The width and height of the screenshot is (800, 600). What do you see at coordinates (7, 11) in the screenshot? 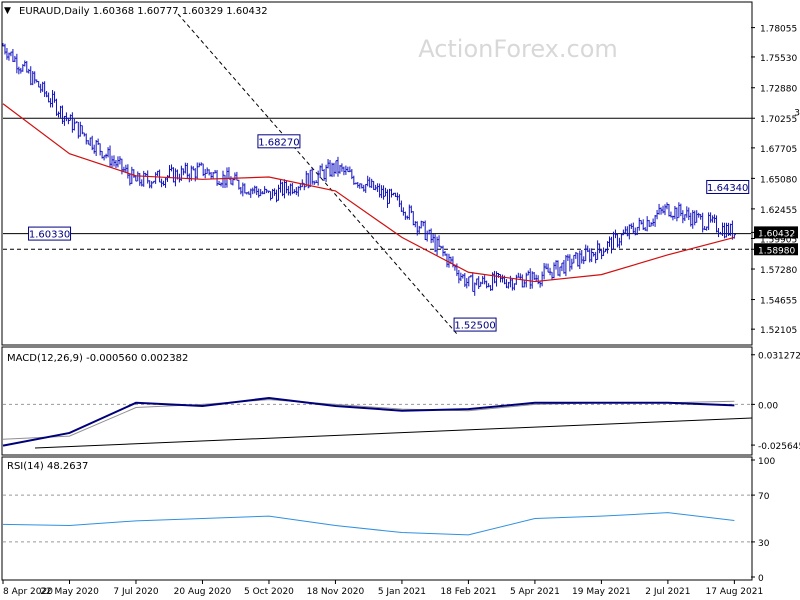
I see `chart-menu-arrow-icon: ▼` at bounding box center [7, 11].